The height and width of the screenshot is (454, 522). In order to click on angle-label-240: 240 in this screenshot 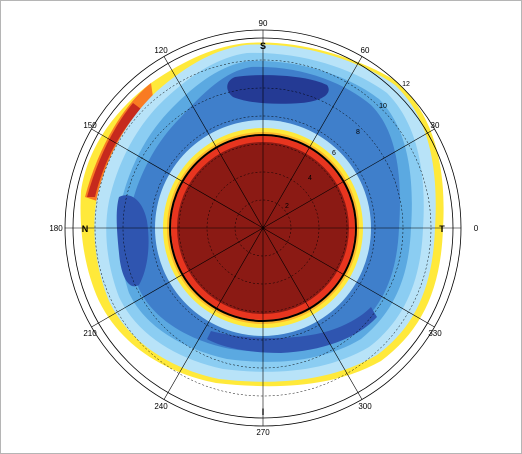, I will do `click(161, 406)`.